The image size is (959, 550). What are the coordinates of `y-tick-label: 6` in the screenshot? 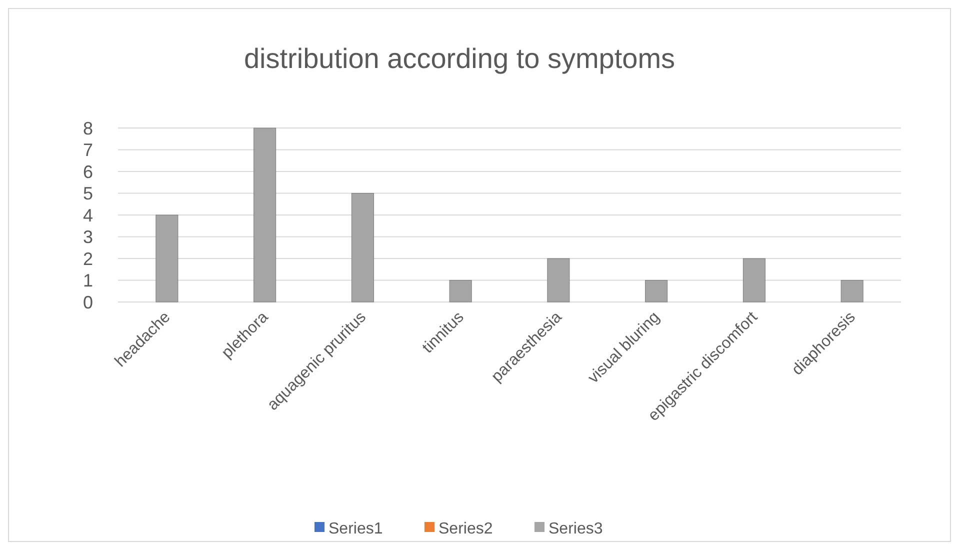 It's located at (87, 172).